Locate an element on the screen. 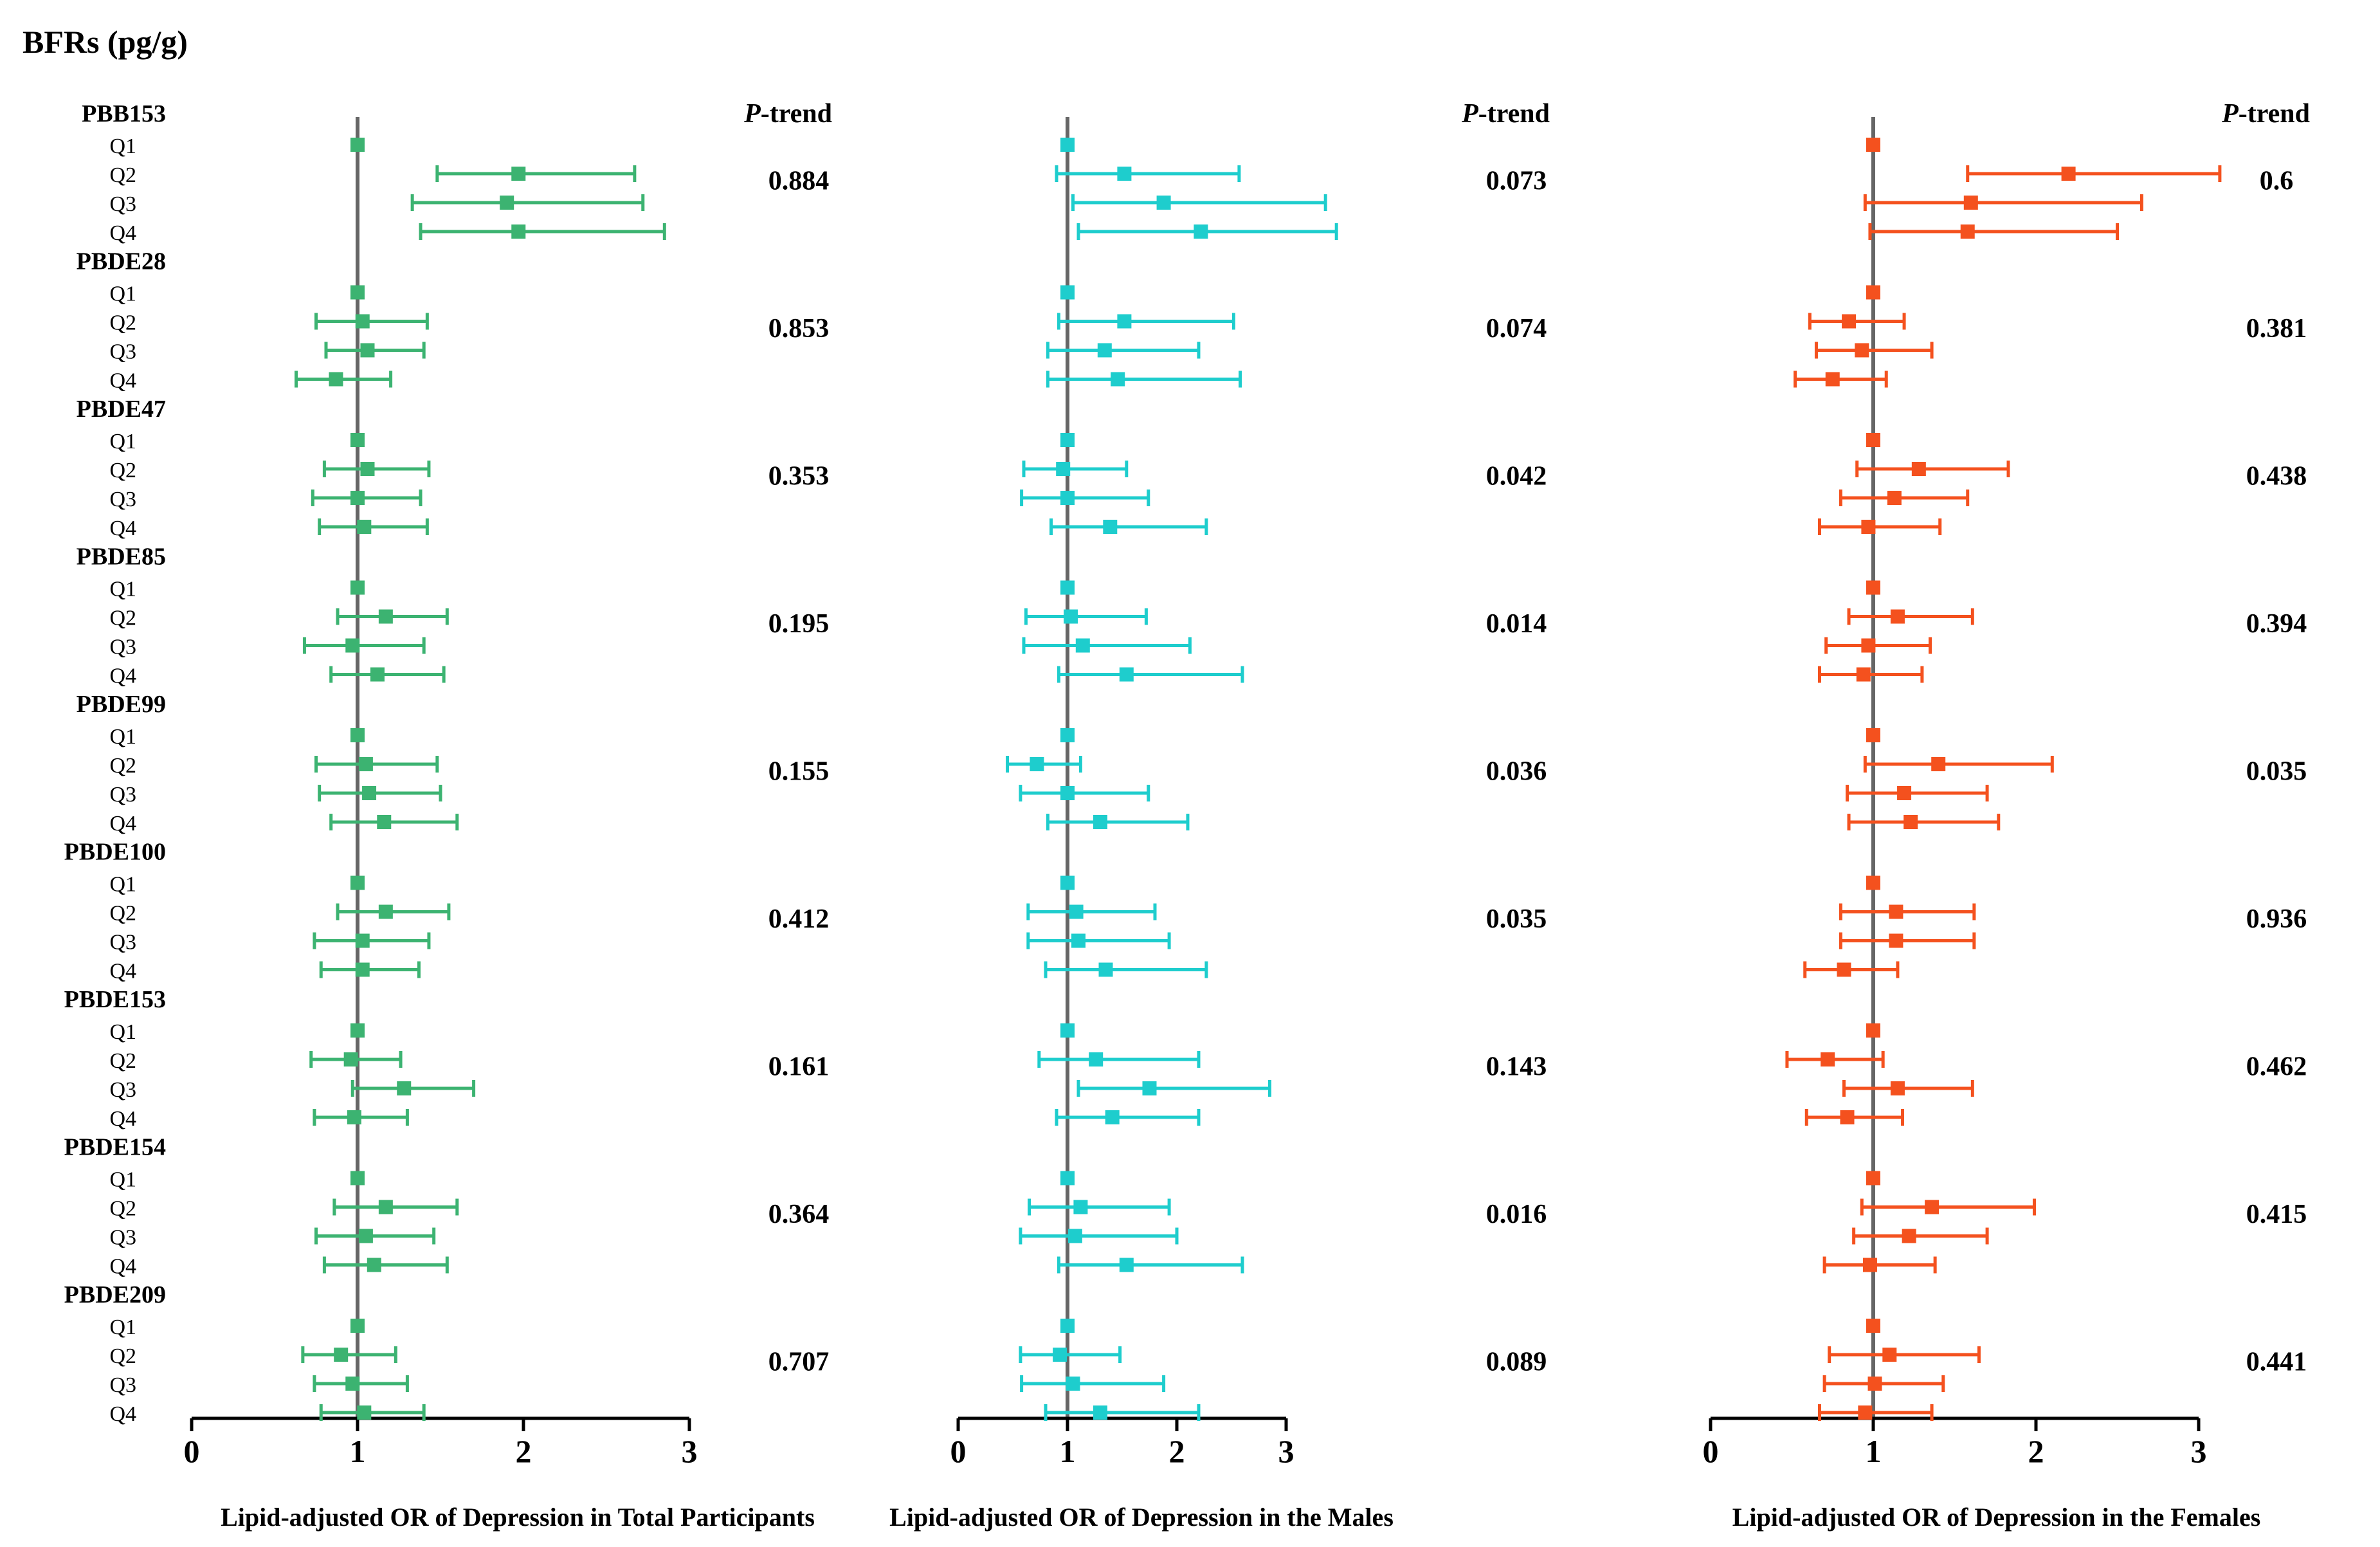 Image resolution: width=2380 pixels, height=1547 pixels. p-trend-value: 0.042 is located at coordinates (1516, 476).